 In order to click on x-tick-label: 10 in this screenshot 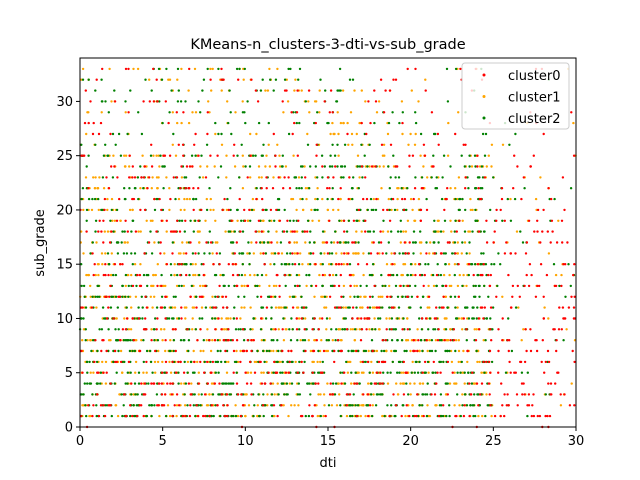, I will do `click(245, 441)`.